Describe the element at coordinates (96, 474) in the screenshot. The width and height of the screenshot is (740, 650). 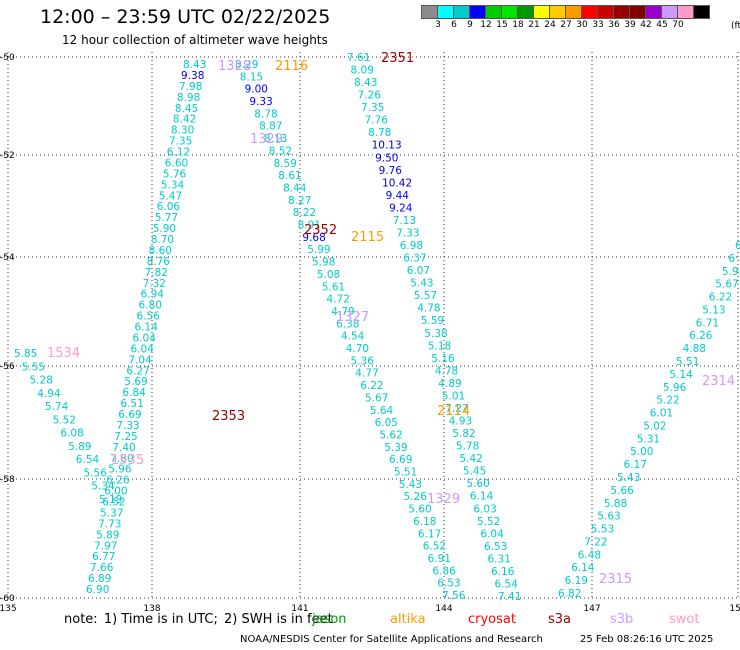
I see `wave-height-value: 5.56` at that location.